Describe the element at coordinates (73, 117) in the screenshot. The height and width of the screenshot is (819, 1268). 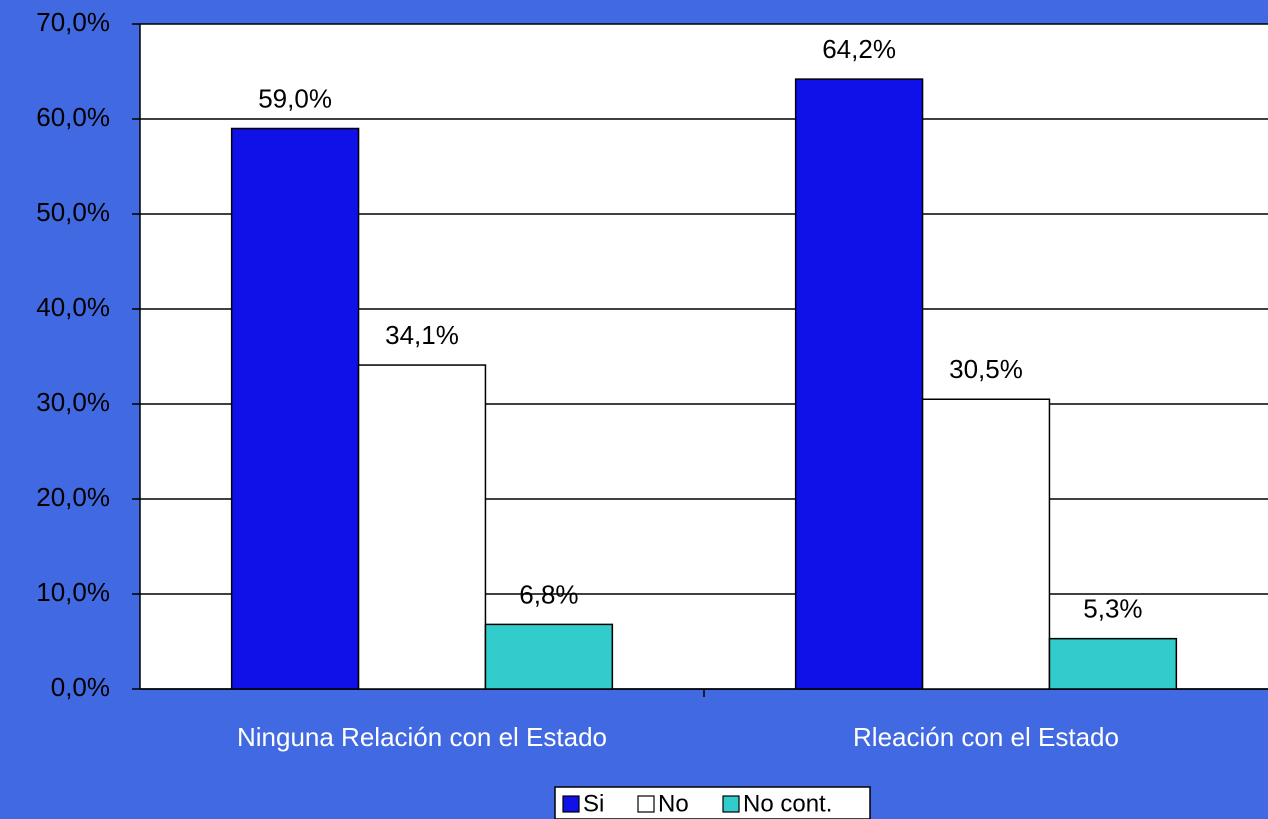
I see `y-tick-label: 60,0%` at that location.